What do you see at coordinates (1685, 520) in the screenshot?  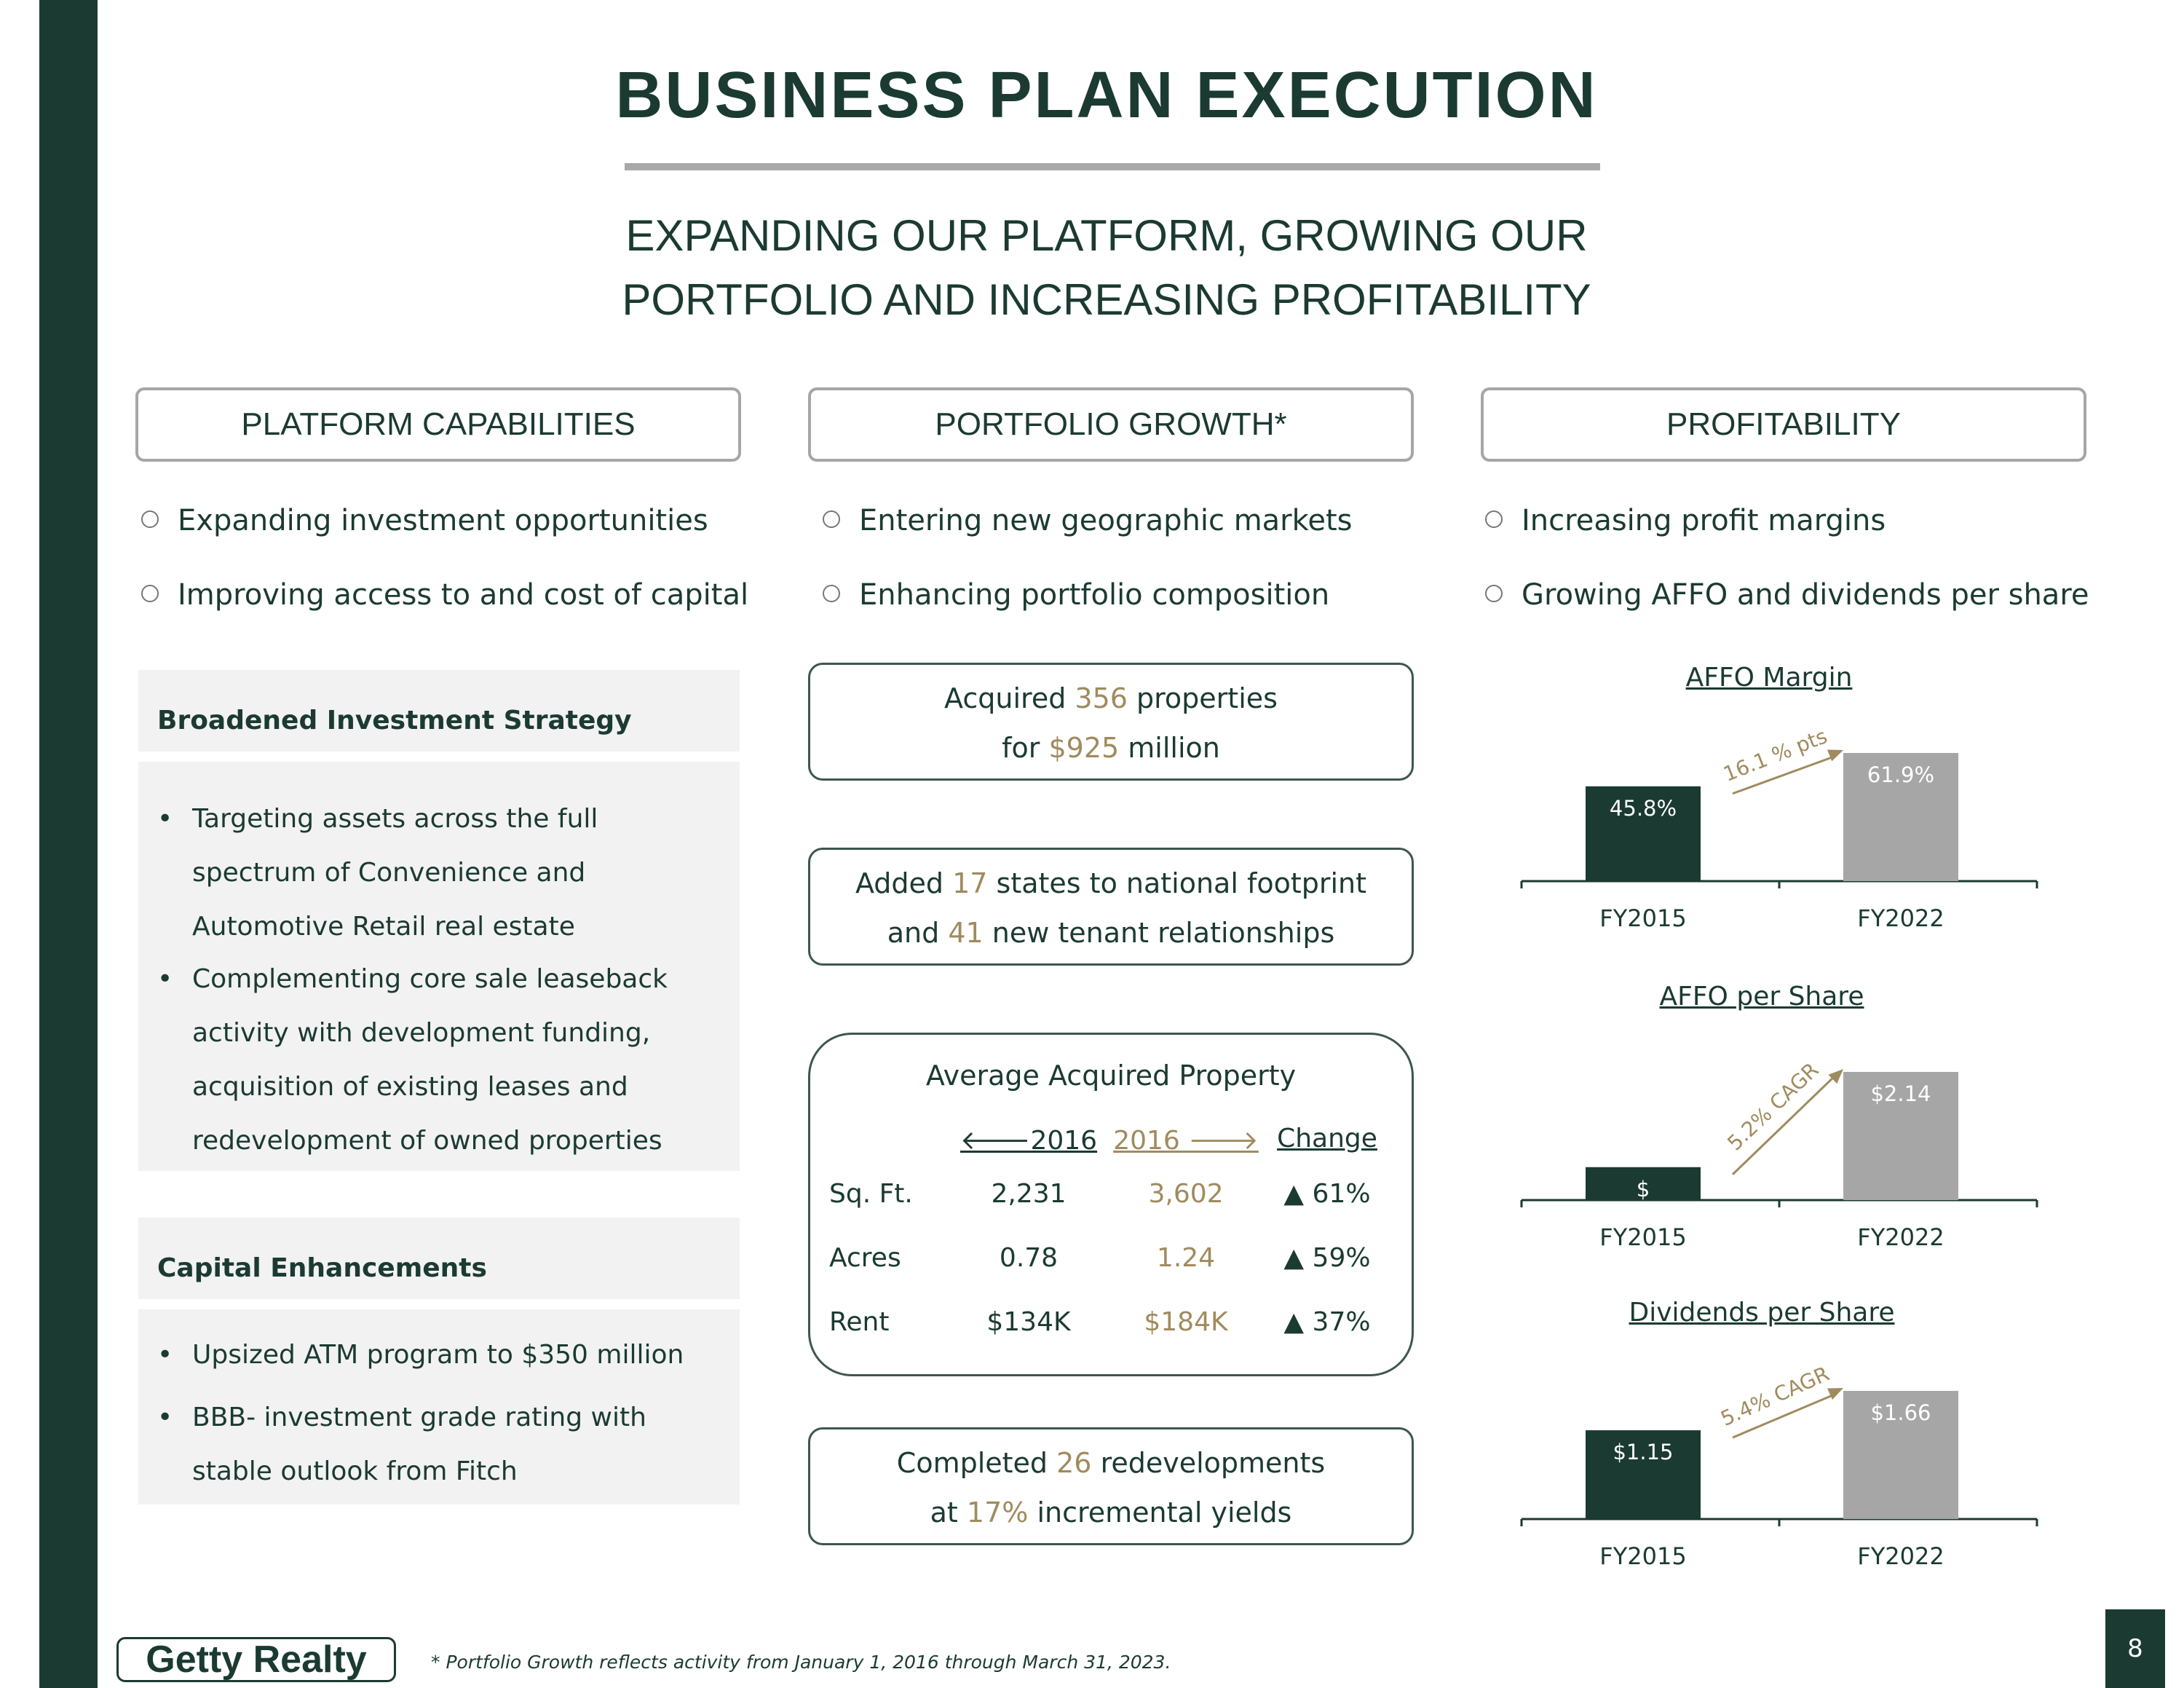 I see `bullet-item: Increasing profit margins` at bounding box center [1685, 520].